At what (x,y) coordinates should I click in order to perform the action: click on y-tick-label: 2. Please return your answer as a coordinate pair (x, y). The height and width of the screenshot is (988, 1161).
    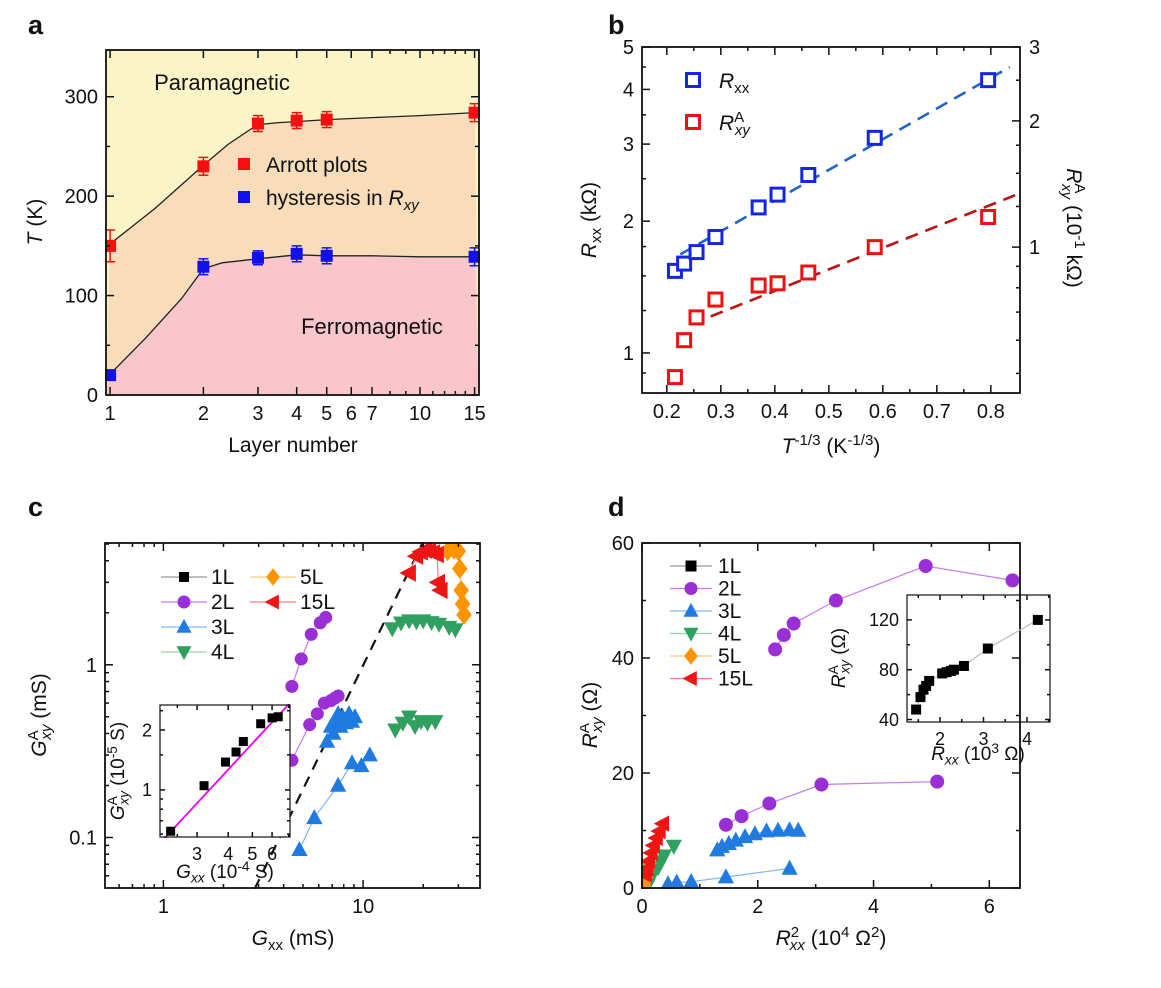
    Looking at the image, I should click on (628, 222).